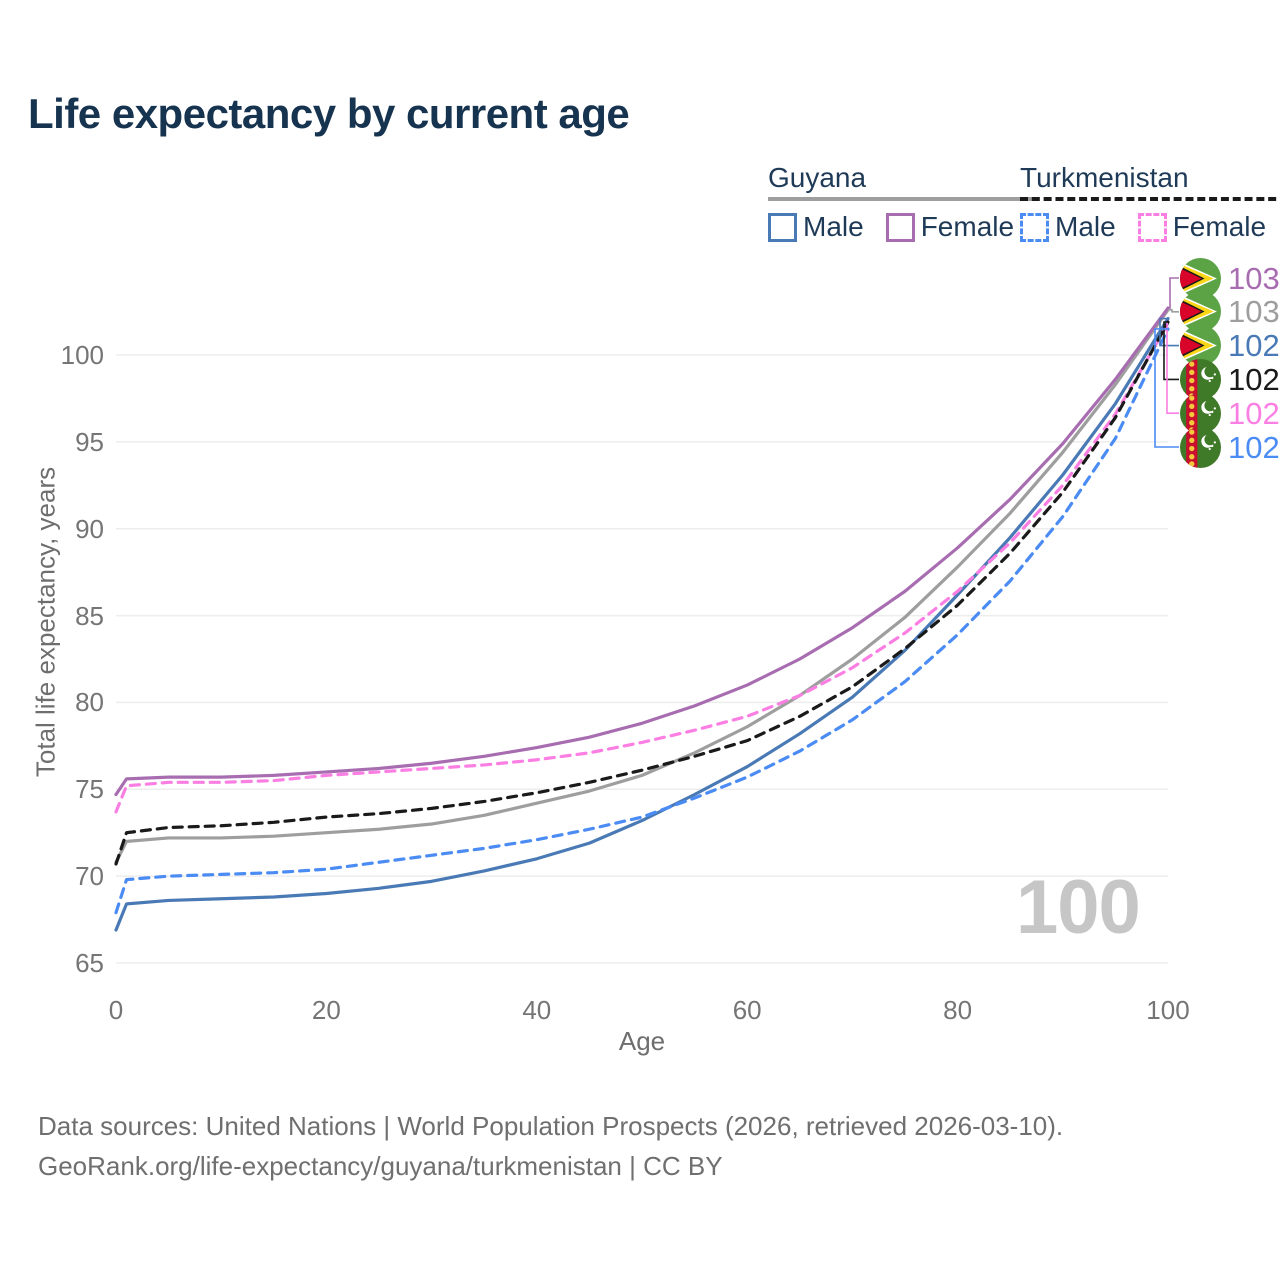  I want to click on y-axis-title: Total life expectancy, years, so click(45, 622).